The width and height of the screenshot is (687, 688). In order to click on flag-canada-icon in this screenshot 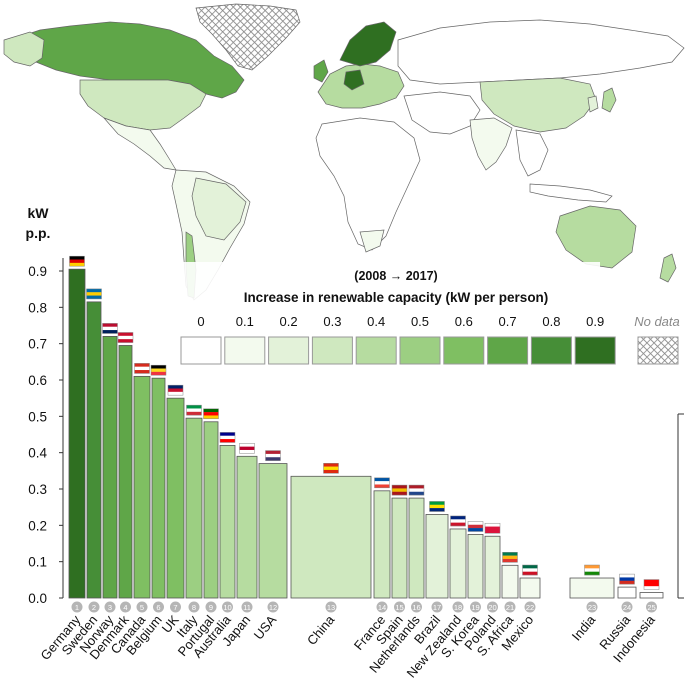, I will do `click(142, 368)`.